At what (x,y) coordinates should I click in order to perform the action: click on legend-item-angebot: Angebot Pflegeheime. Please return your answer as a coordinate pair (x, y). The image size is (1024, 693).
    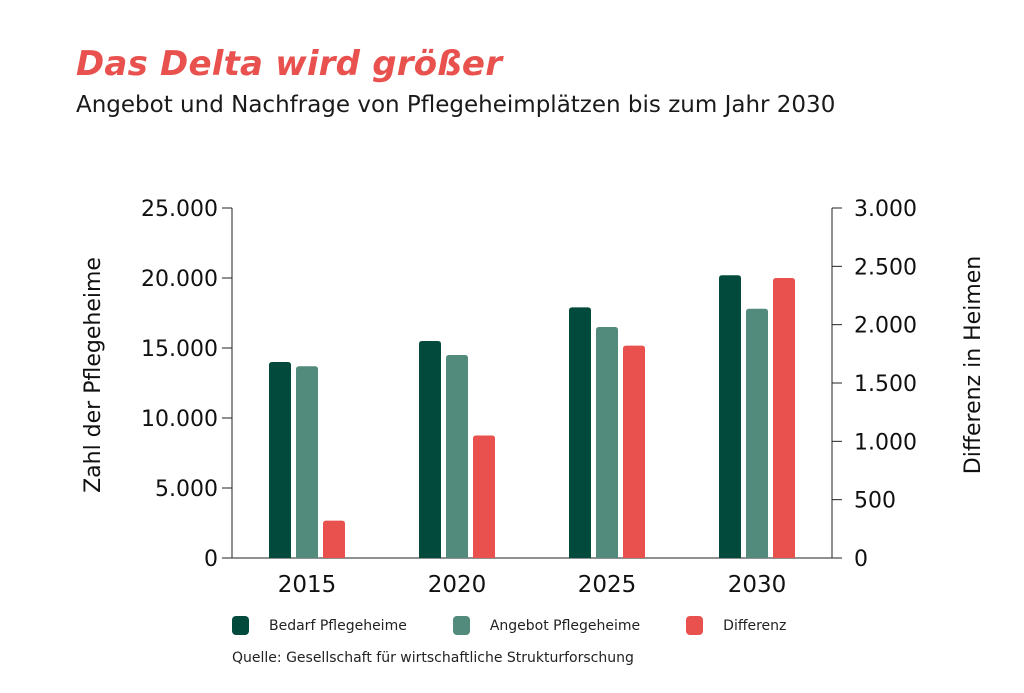
    Looking at the image, I should click on (546, 625).